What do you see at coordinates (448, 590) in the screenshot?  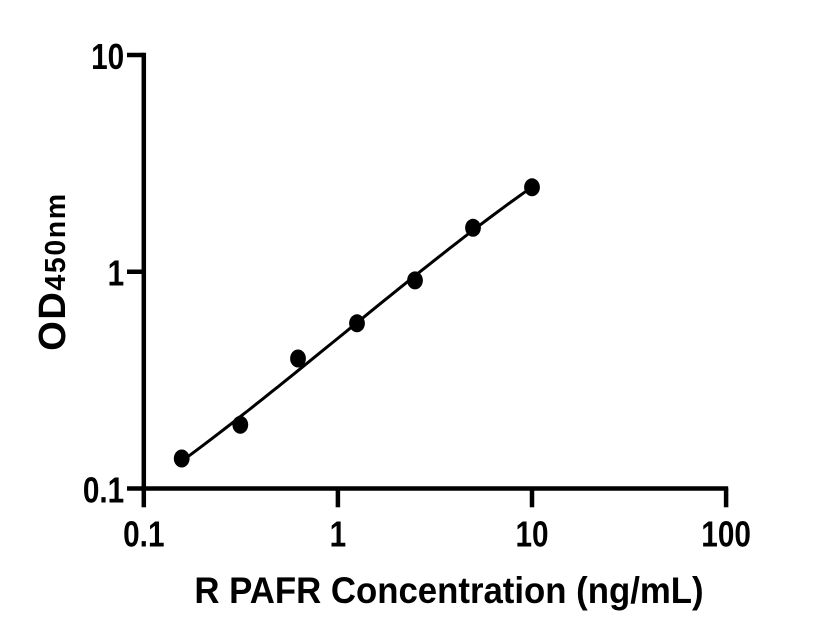 I see `svg-text: R PAFR Concentration (ng/mL)` at bounding box center [448, 590].